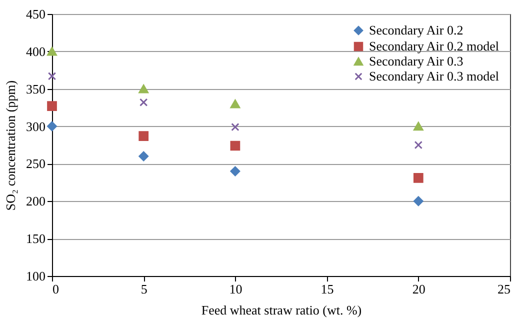  I want to click on y-tick-label: 200, so click(36, 201).